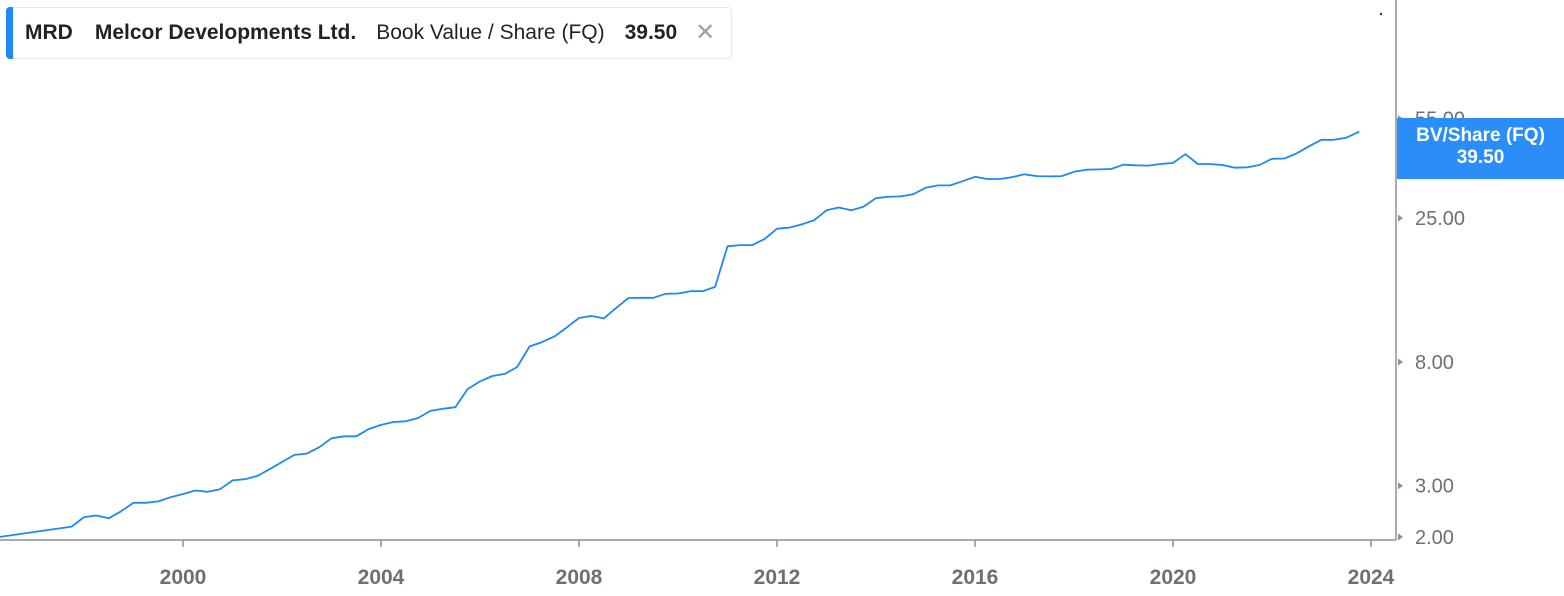 This screenshot has height=596, width=1564. I want to click on x-tick-label: 2012, so click(777, 577).